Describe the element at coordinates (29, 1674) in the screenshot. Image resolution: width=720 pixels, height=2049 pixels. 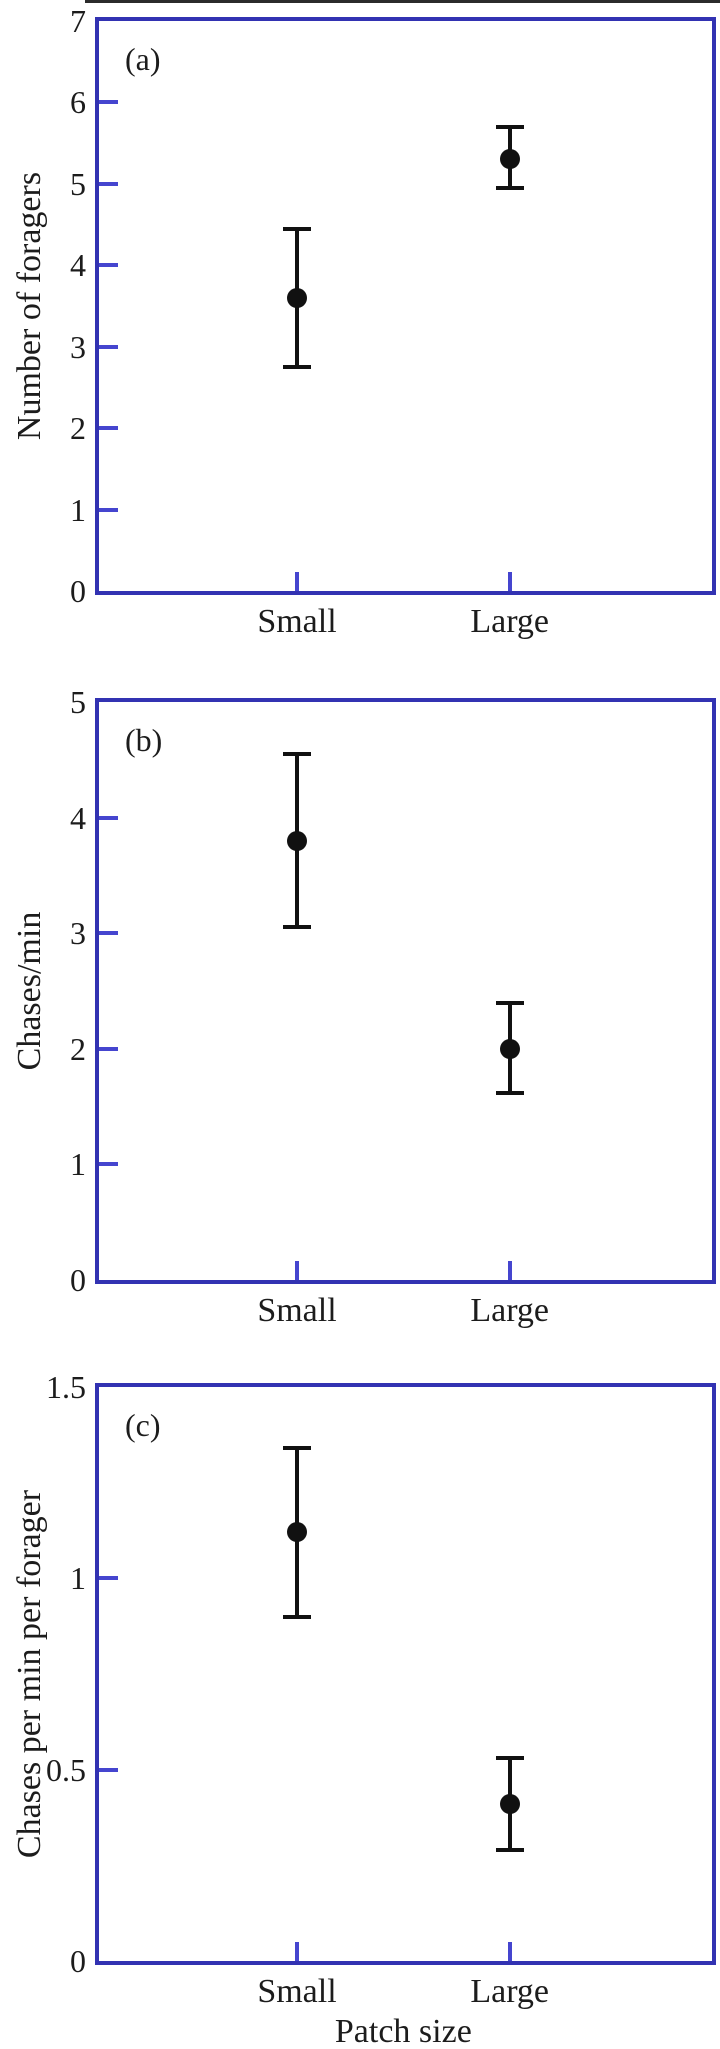
I see `panel-c-y-axis-title: Chases per min per forager` at that location.